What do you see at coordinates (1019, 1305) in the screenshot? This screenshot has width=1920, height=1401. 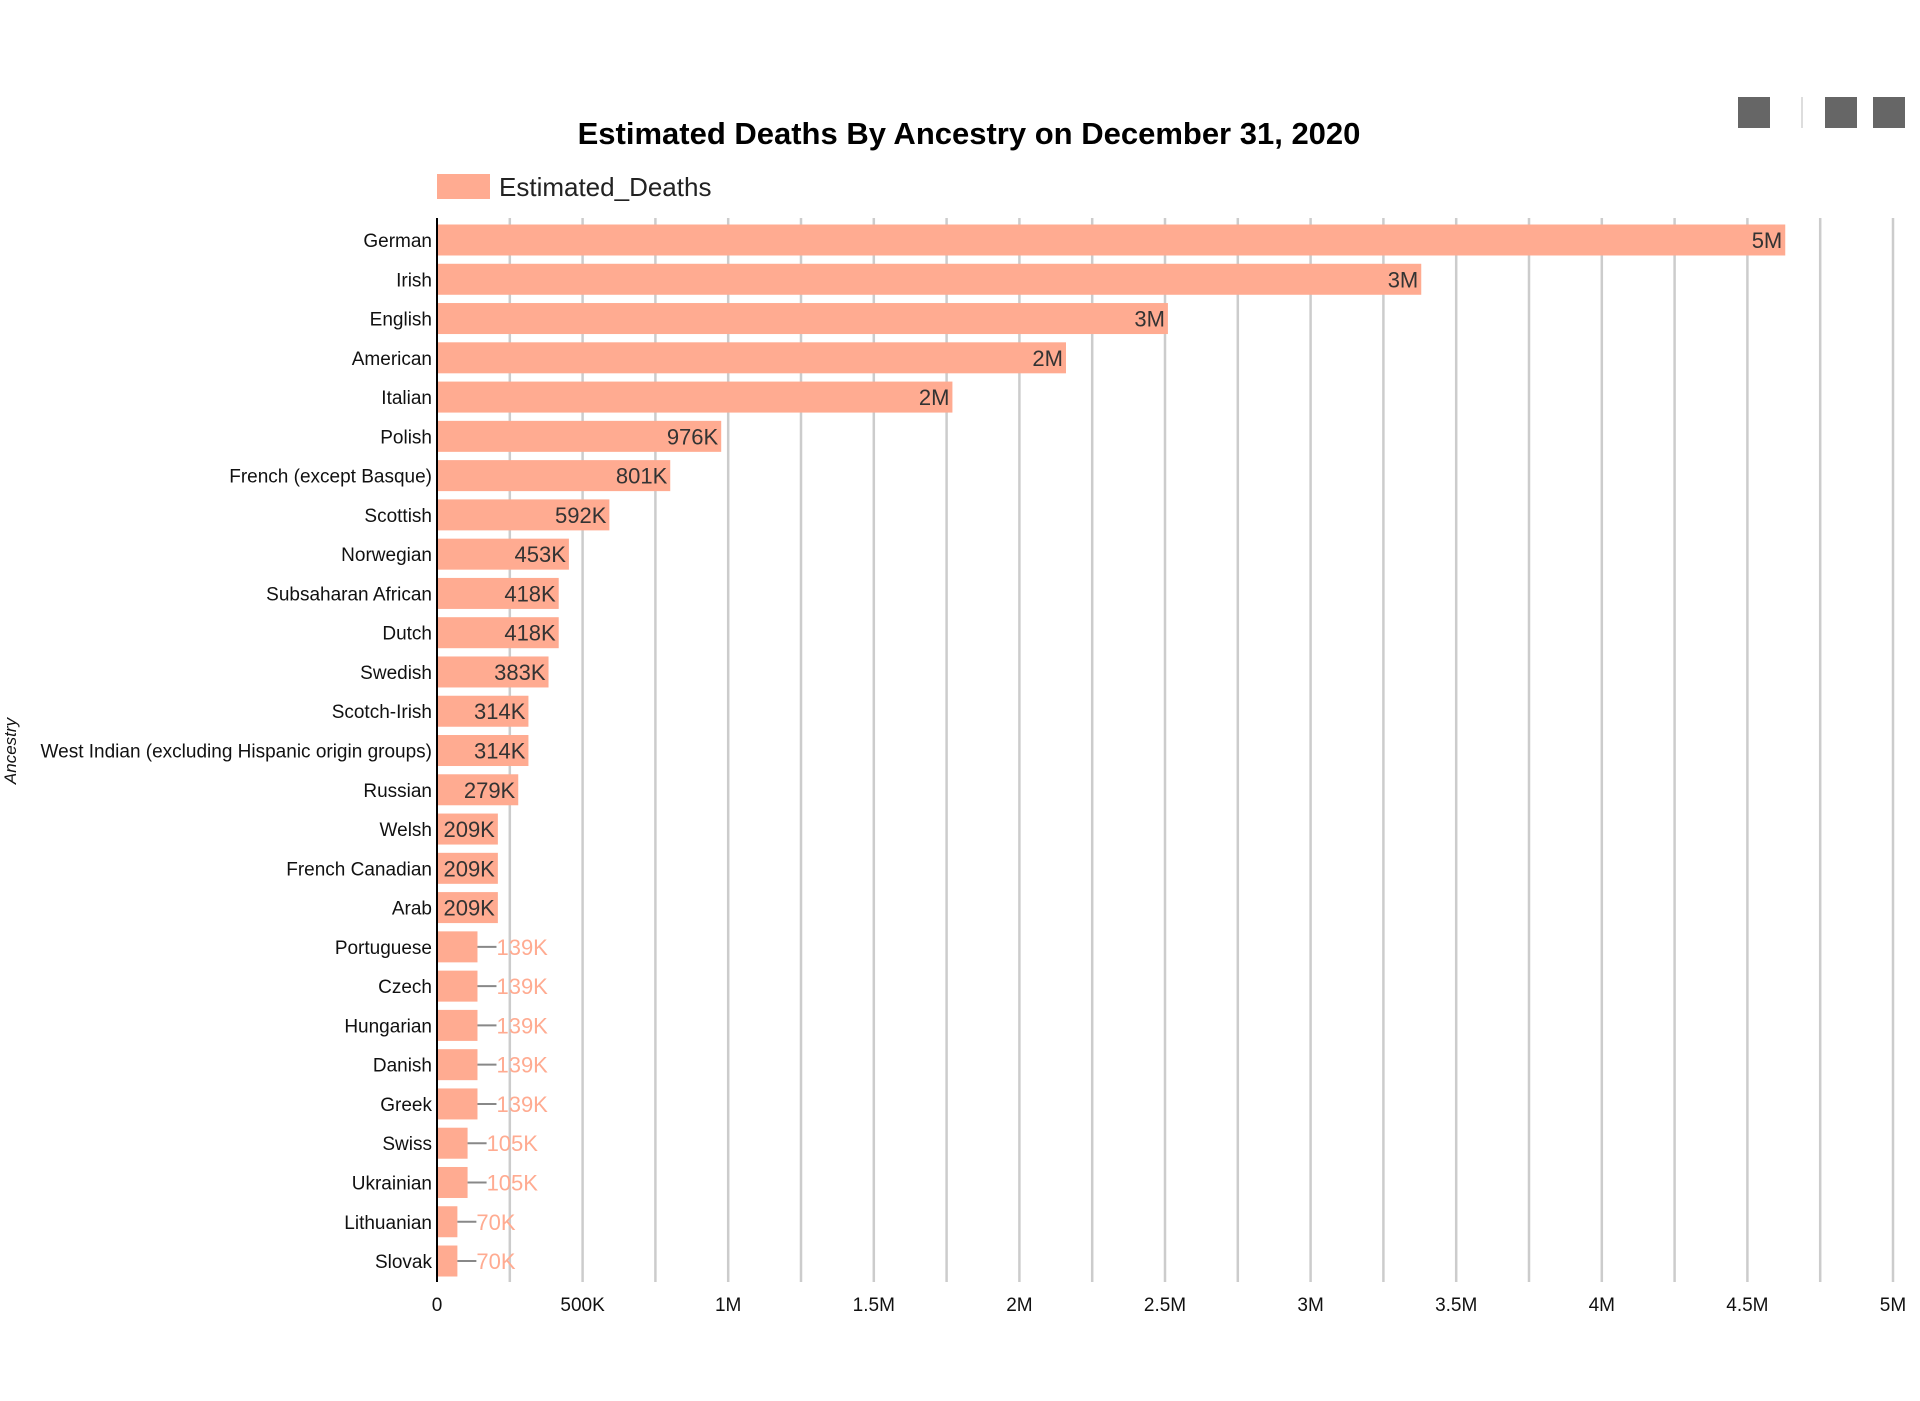 I see `x-tick-label: 2M` at bounding box center [1019, 1305].